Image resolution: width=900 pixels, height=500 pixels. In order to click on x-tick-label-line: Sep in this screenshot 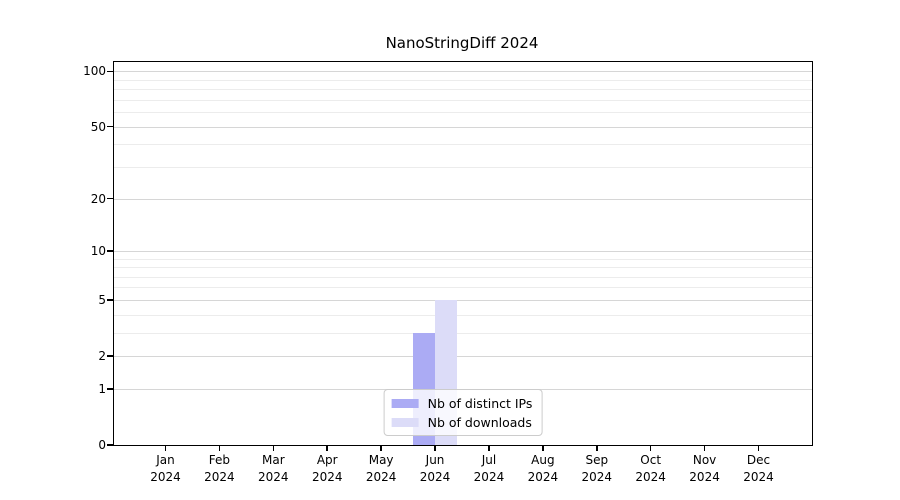, I will do `click(597, 460)`.